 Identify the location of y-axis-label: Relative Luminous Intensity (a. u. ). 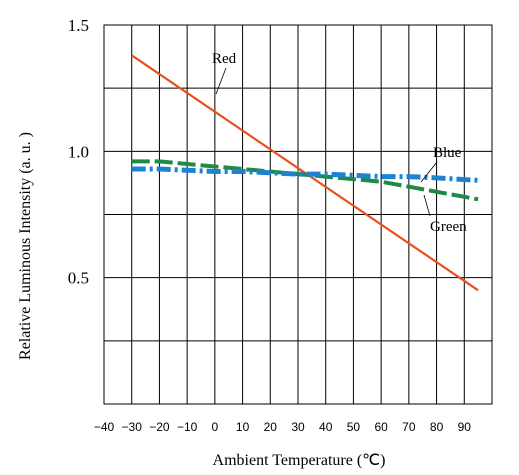
(25, 246).